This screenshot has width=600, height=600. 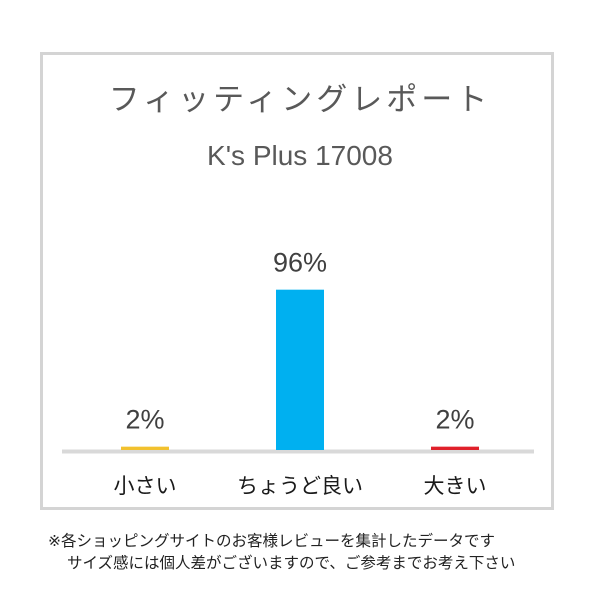 What do you see at coordinates (291, 563) in the screenshot?
I see `footnote-line-2: サイズ感には個人差がございますので、ご参考までお考え下さい` at bounding box center [291, 563].